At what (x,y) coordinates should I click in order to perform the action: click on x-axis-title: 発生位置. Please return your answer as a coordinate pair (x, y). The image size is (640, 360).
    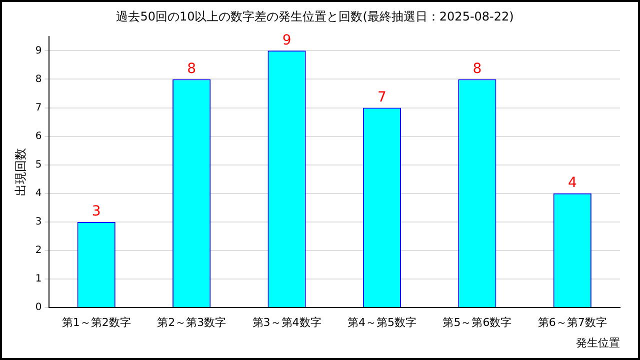
    Looking at the image, I should click on (598, 343).